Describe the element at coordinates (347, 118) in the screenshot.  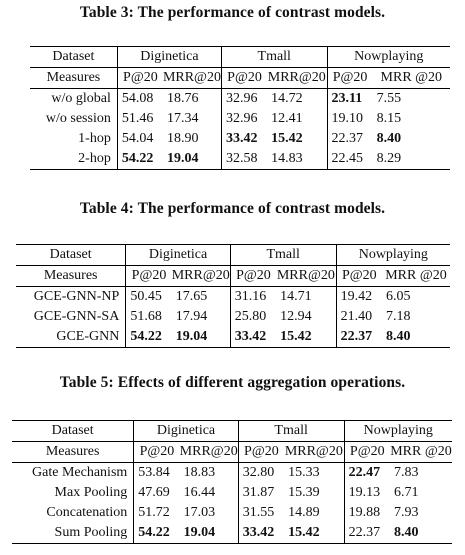
I see `table-cell: 19.10` at that location.